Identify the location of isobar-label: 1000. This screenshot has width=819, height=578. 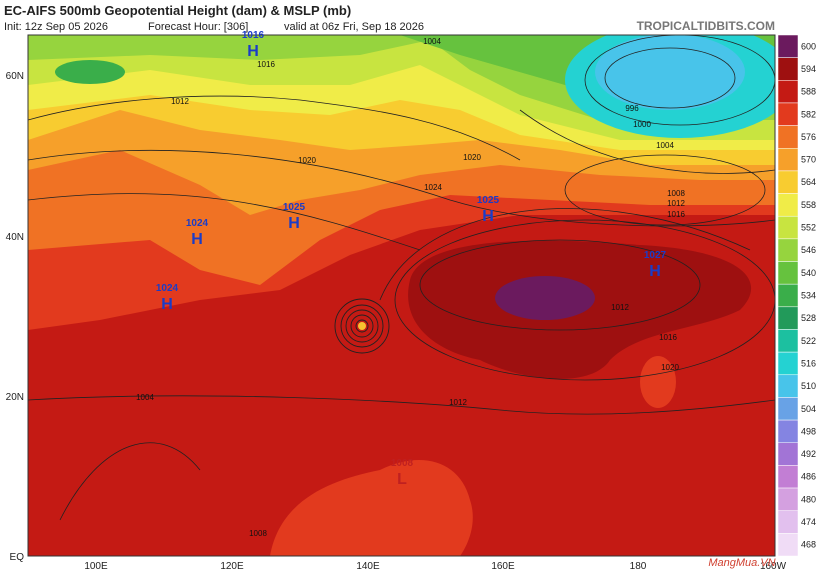
(642, 124).